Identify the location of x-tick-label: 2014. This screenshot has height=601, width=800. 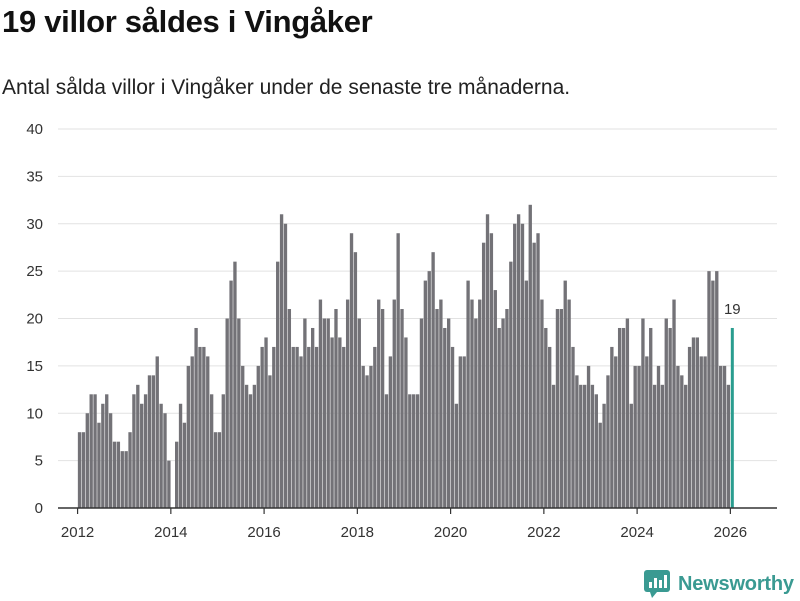
(170, 532).